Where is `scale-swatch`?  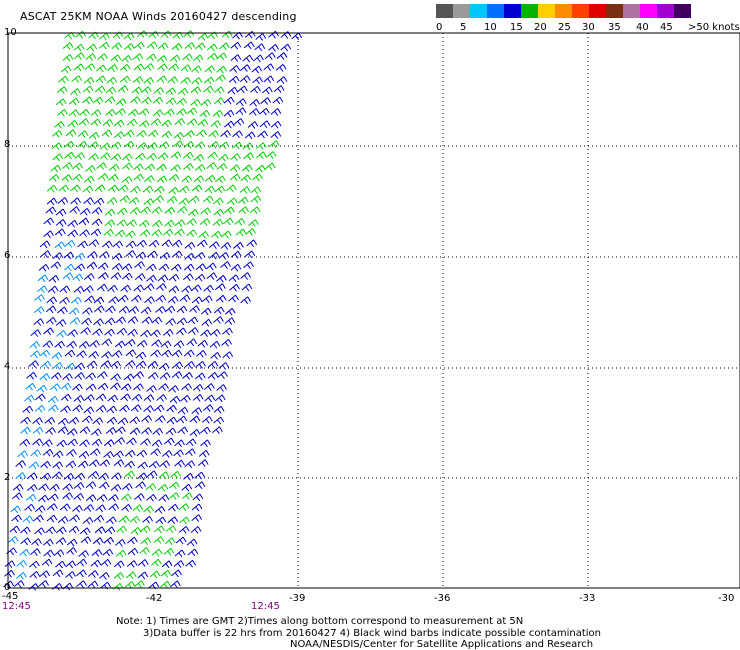 scale-swatch is located at coordinates (631, 11).